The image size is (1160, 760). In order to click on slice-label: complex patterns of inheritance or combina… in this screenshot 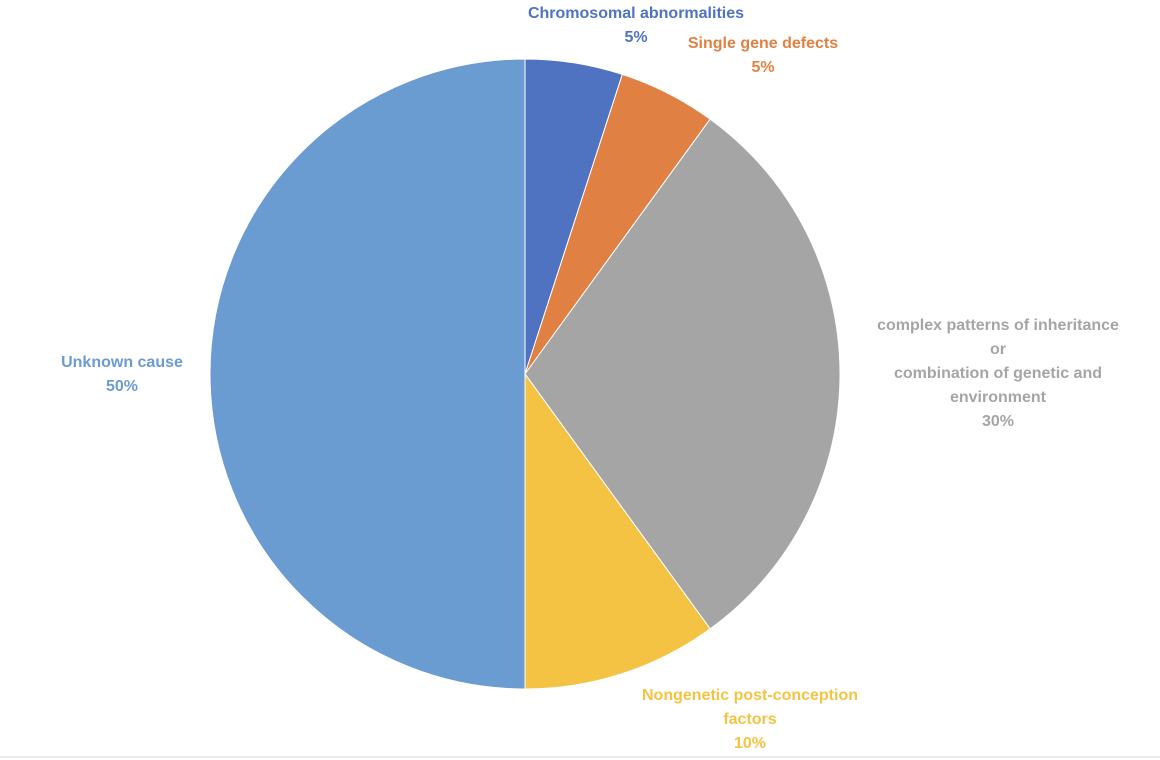, I will do `click(998, 361)`.